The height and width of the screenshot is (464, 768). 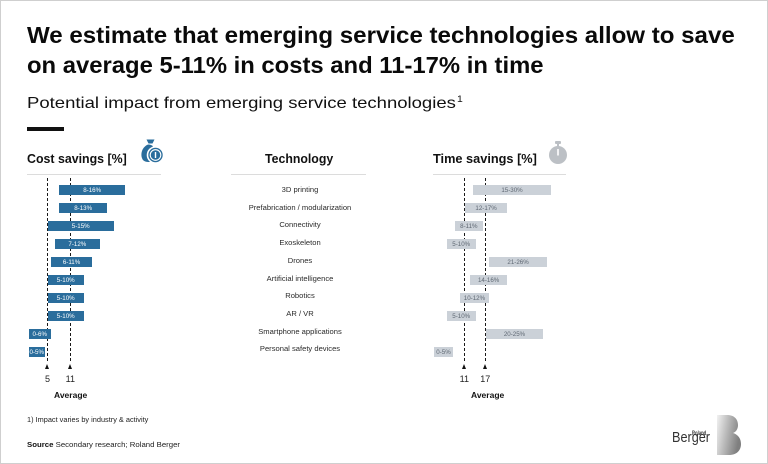 I want to click on cost-average-label: Average, so click(x=71, y=395).